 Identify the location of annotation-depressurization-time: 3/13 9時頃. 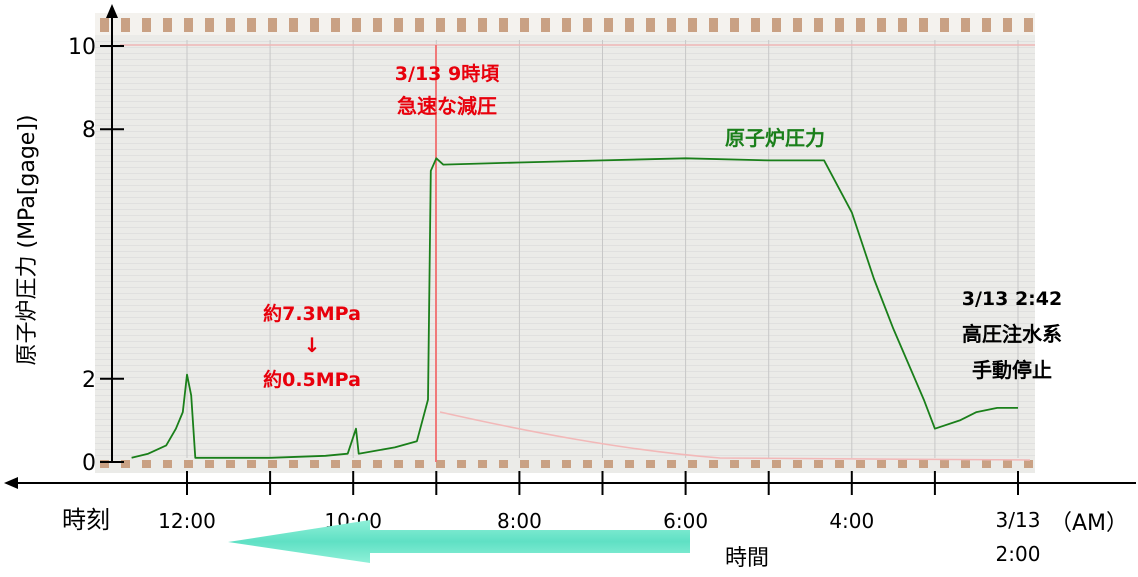
(447, 74).